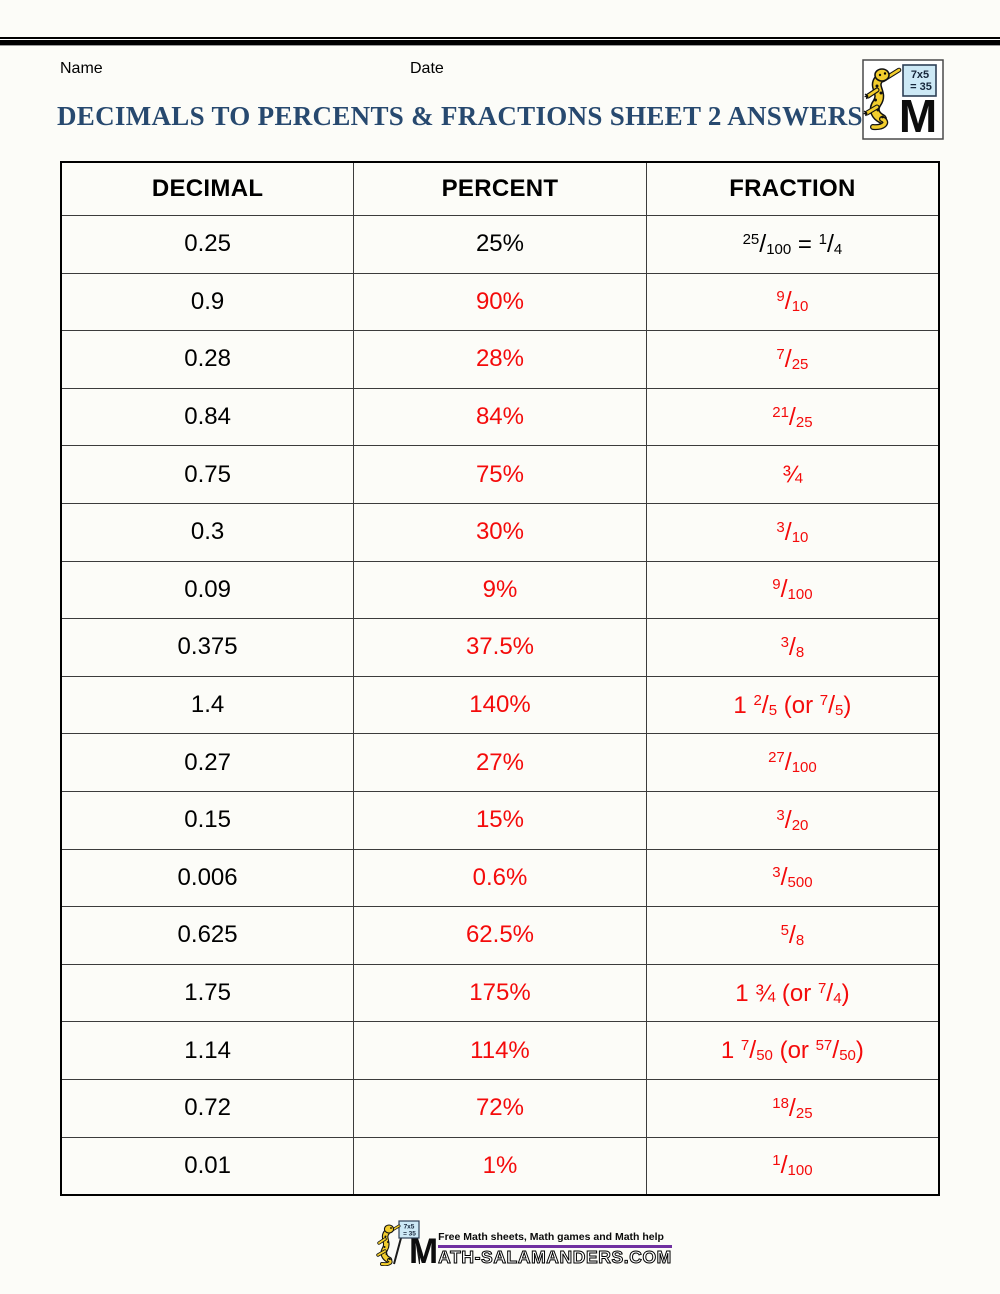 This screenshot has width=1000, height=1294. I want to click on date-field-label: Date, so click(427, 68).